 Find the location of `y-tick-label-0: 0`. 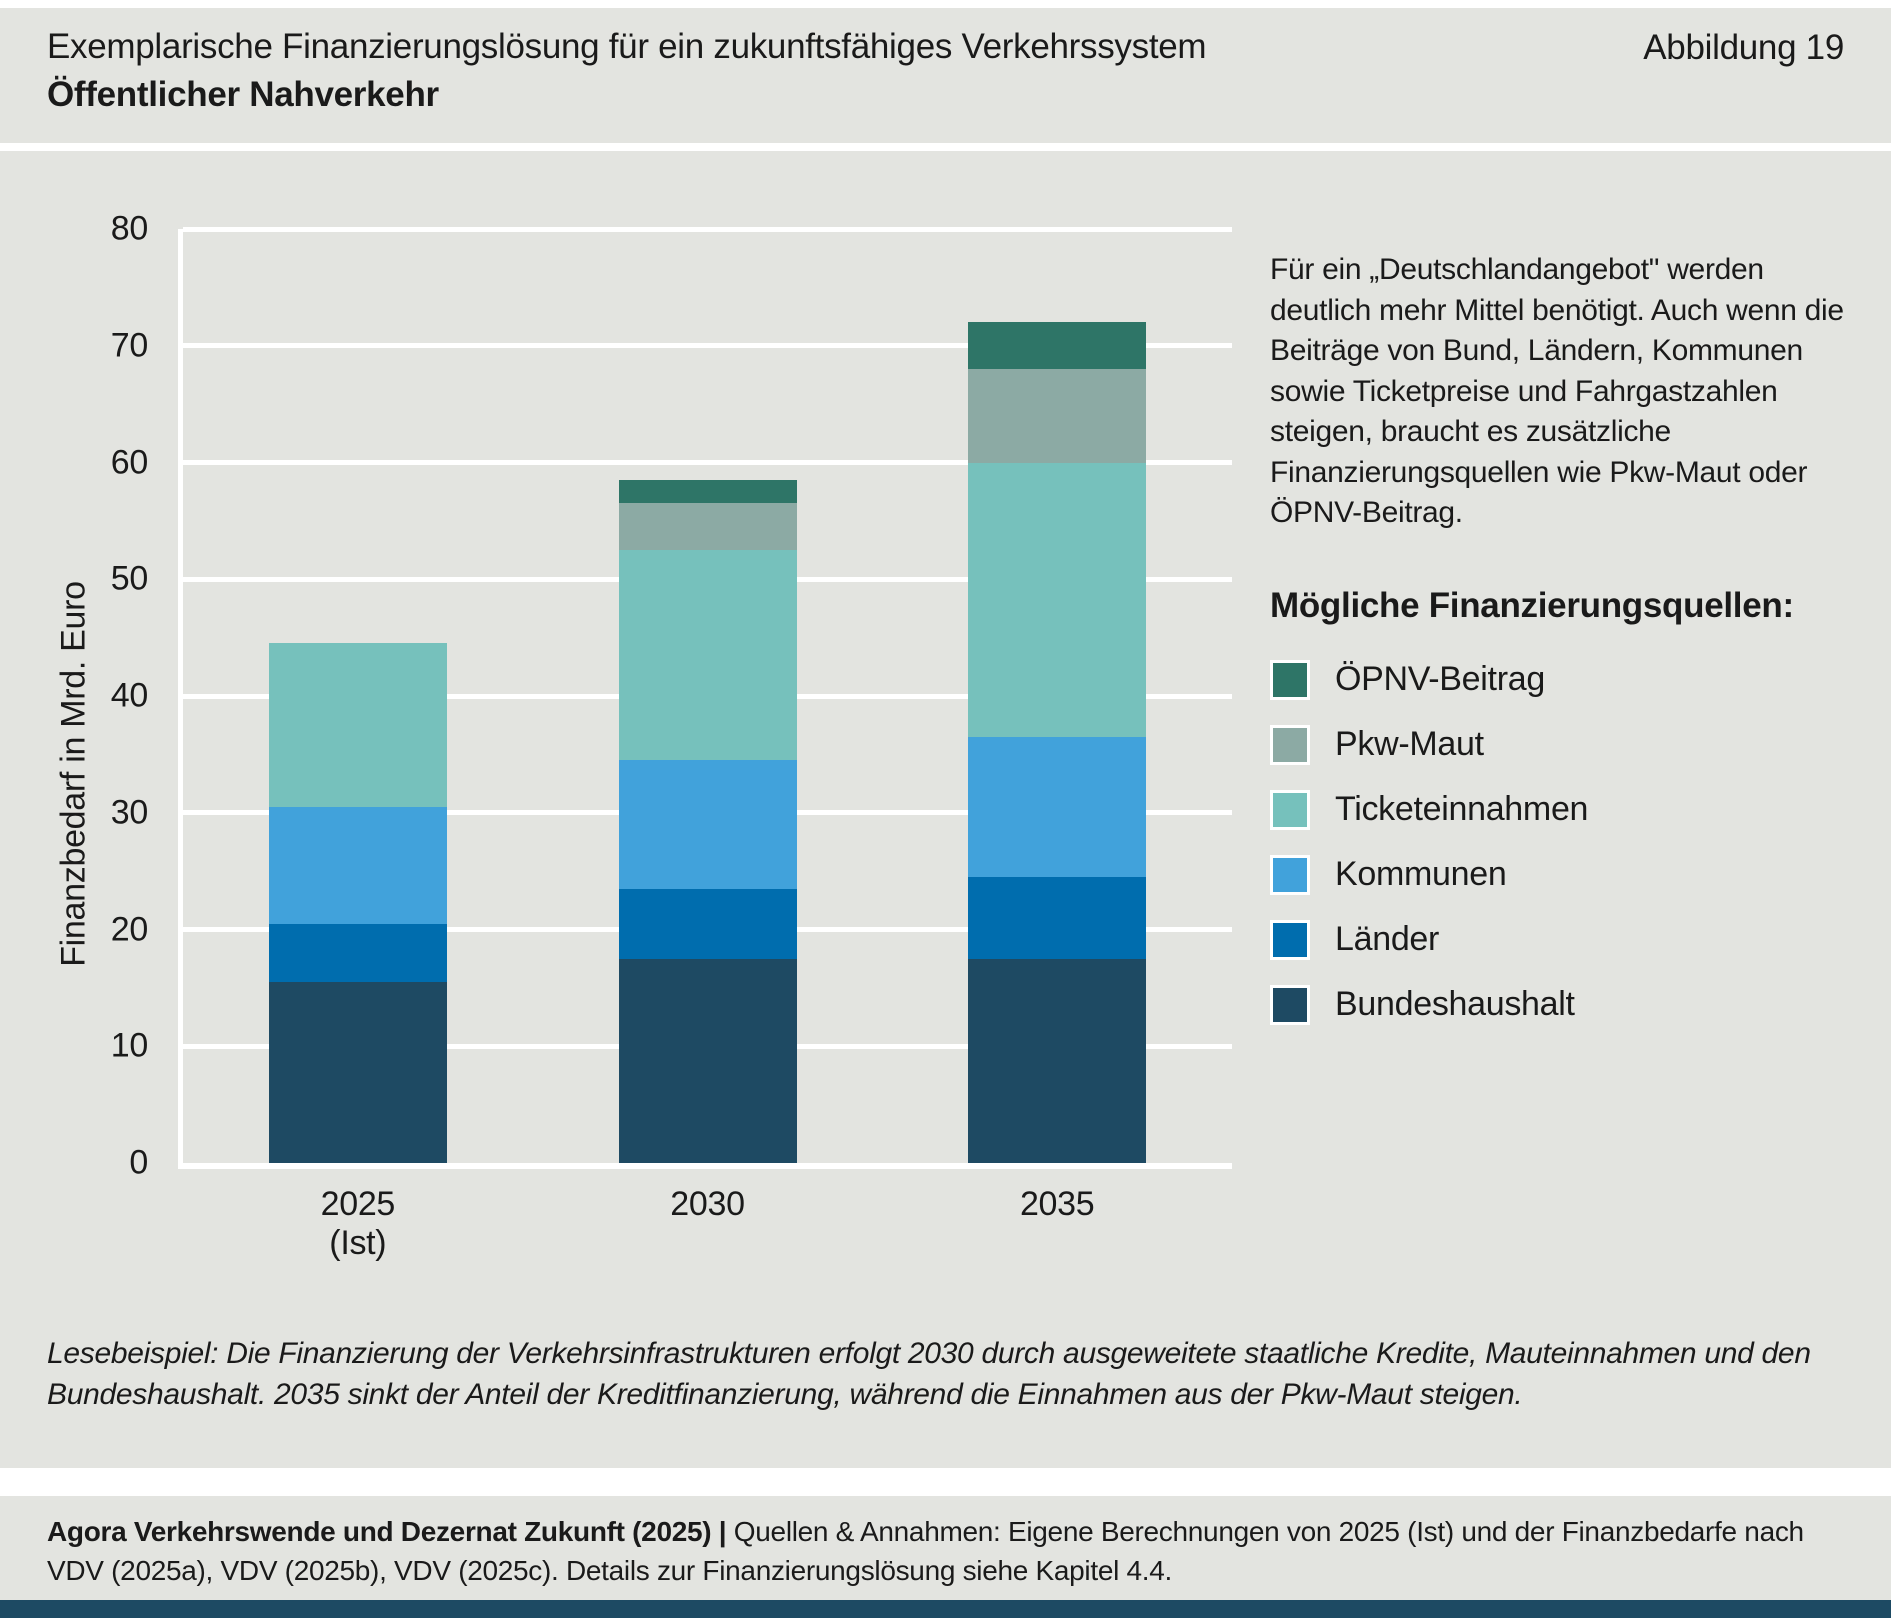

y-tick-label-0: 0 is located at coordinates (138, 1162).